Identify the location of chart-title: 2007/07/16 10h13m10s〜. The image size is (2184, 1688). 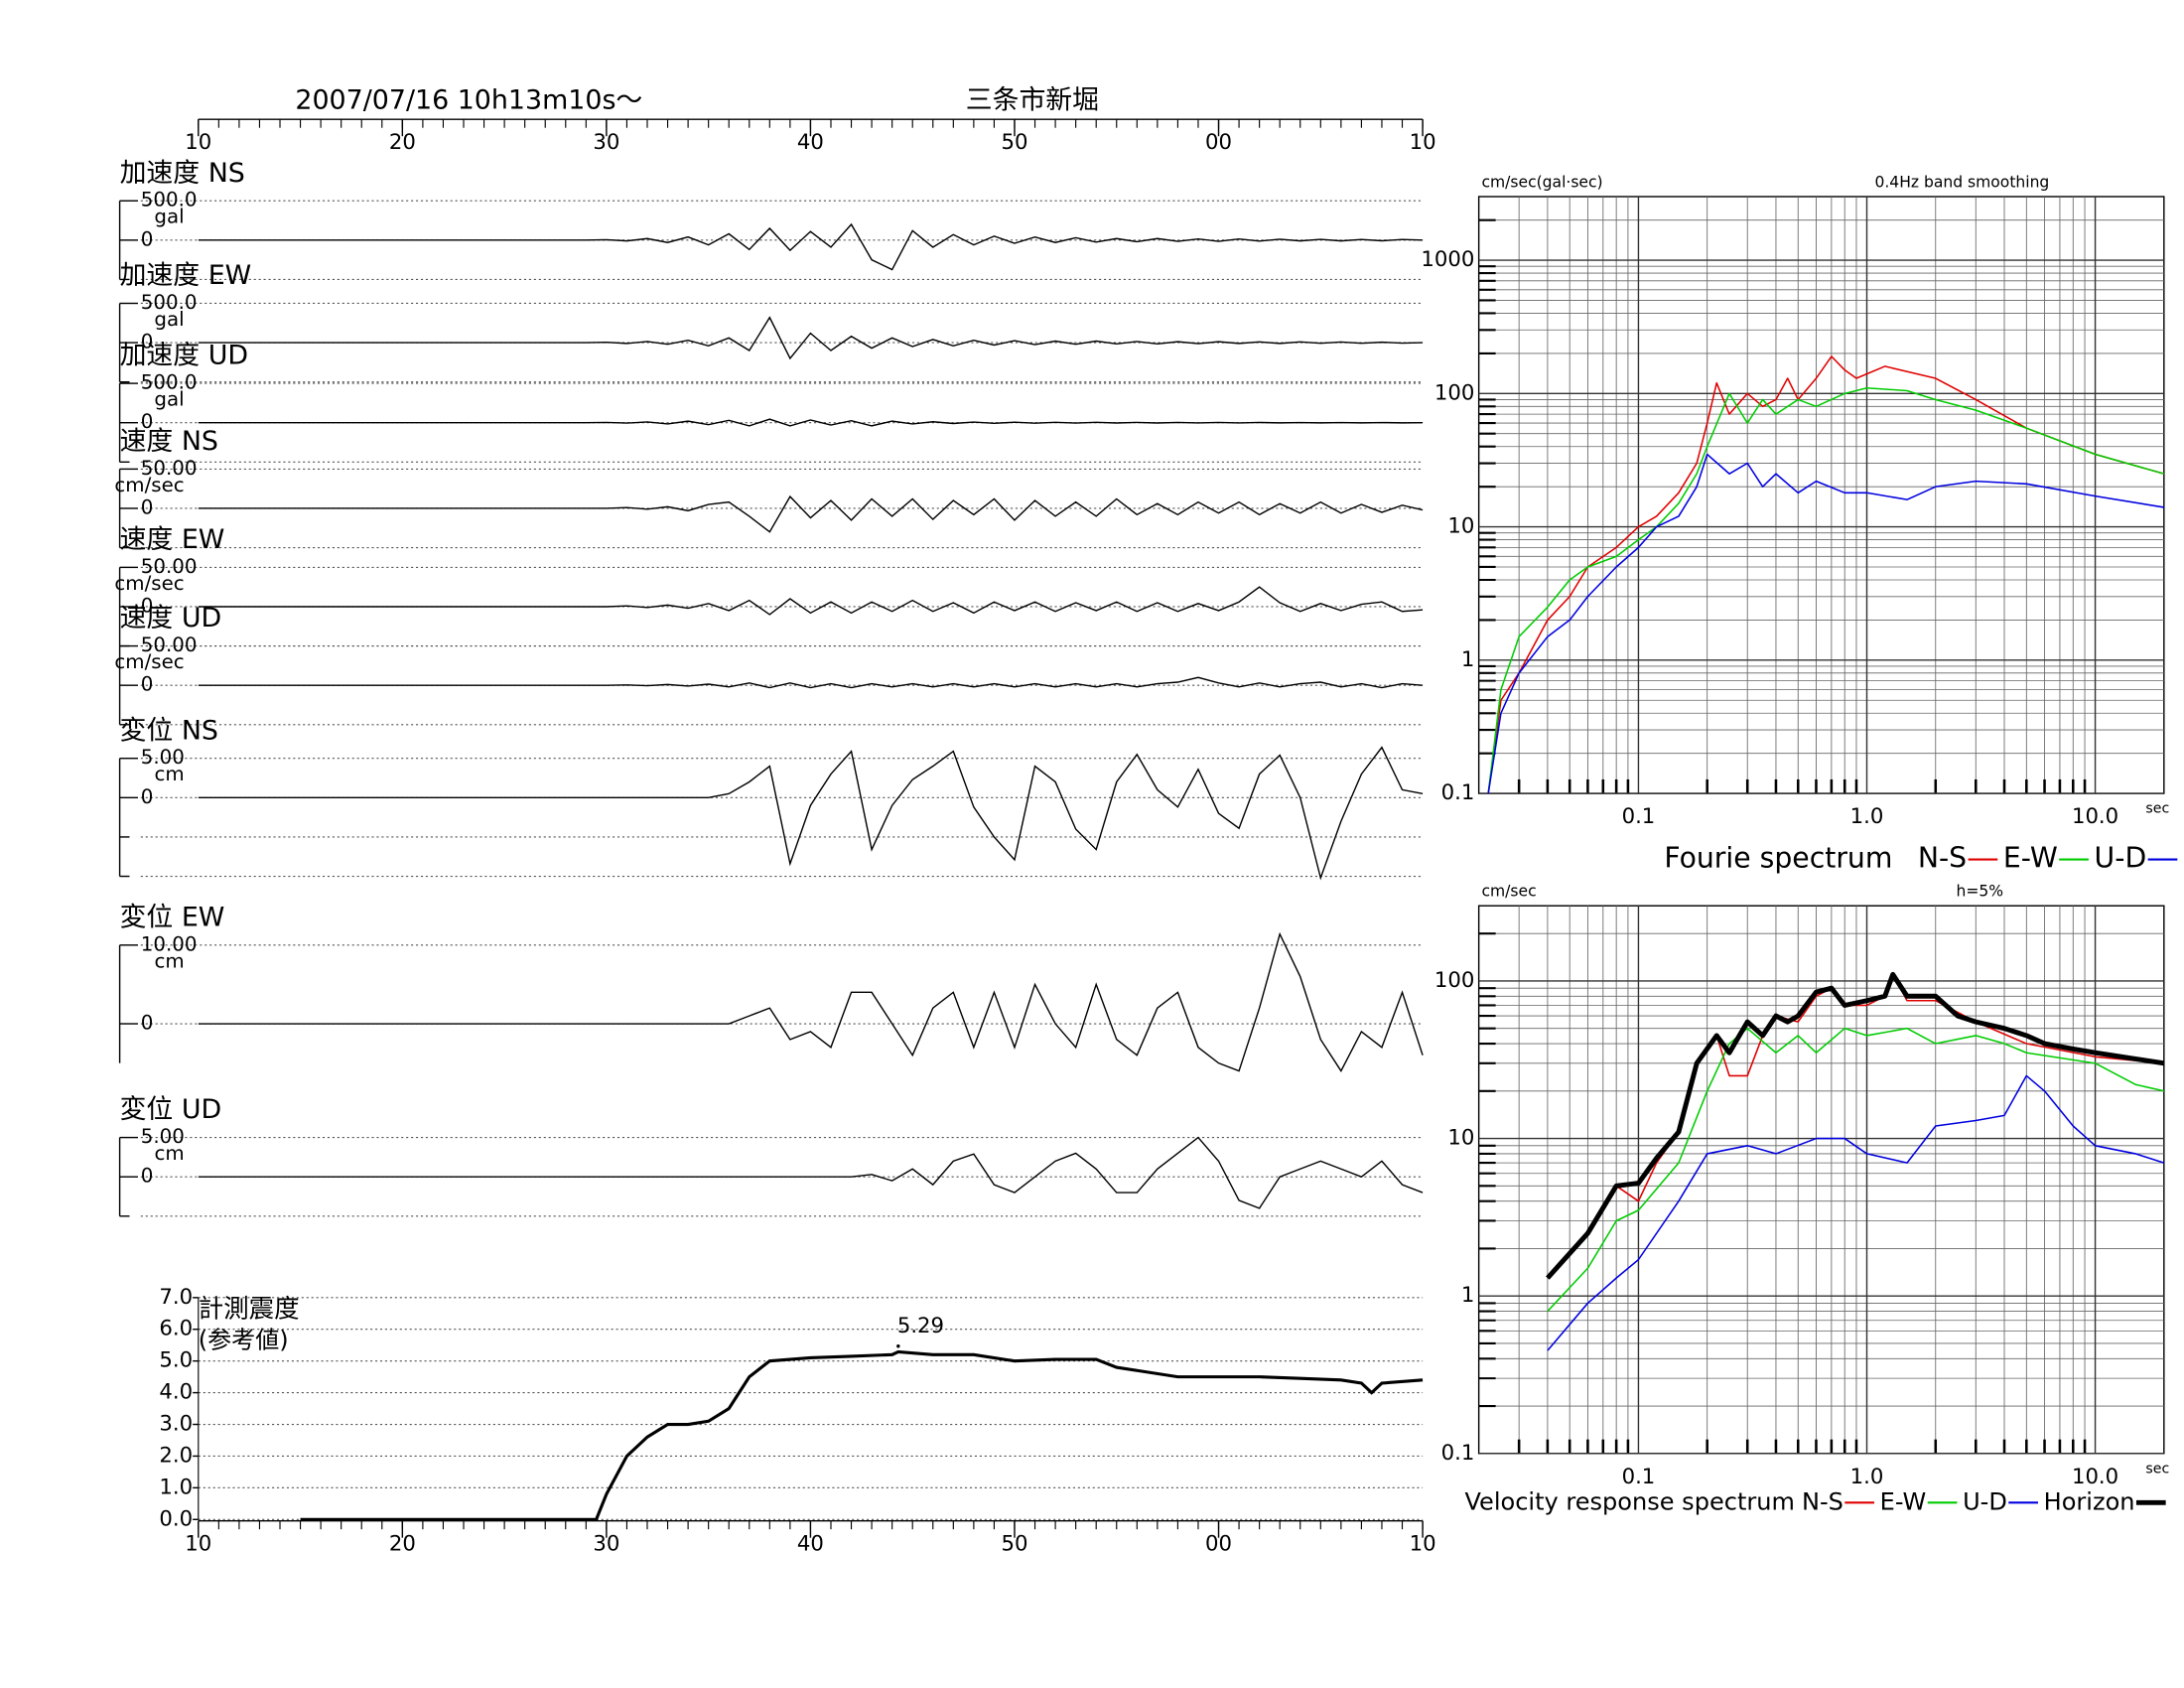
(468, 99).